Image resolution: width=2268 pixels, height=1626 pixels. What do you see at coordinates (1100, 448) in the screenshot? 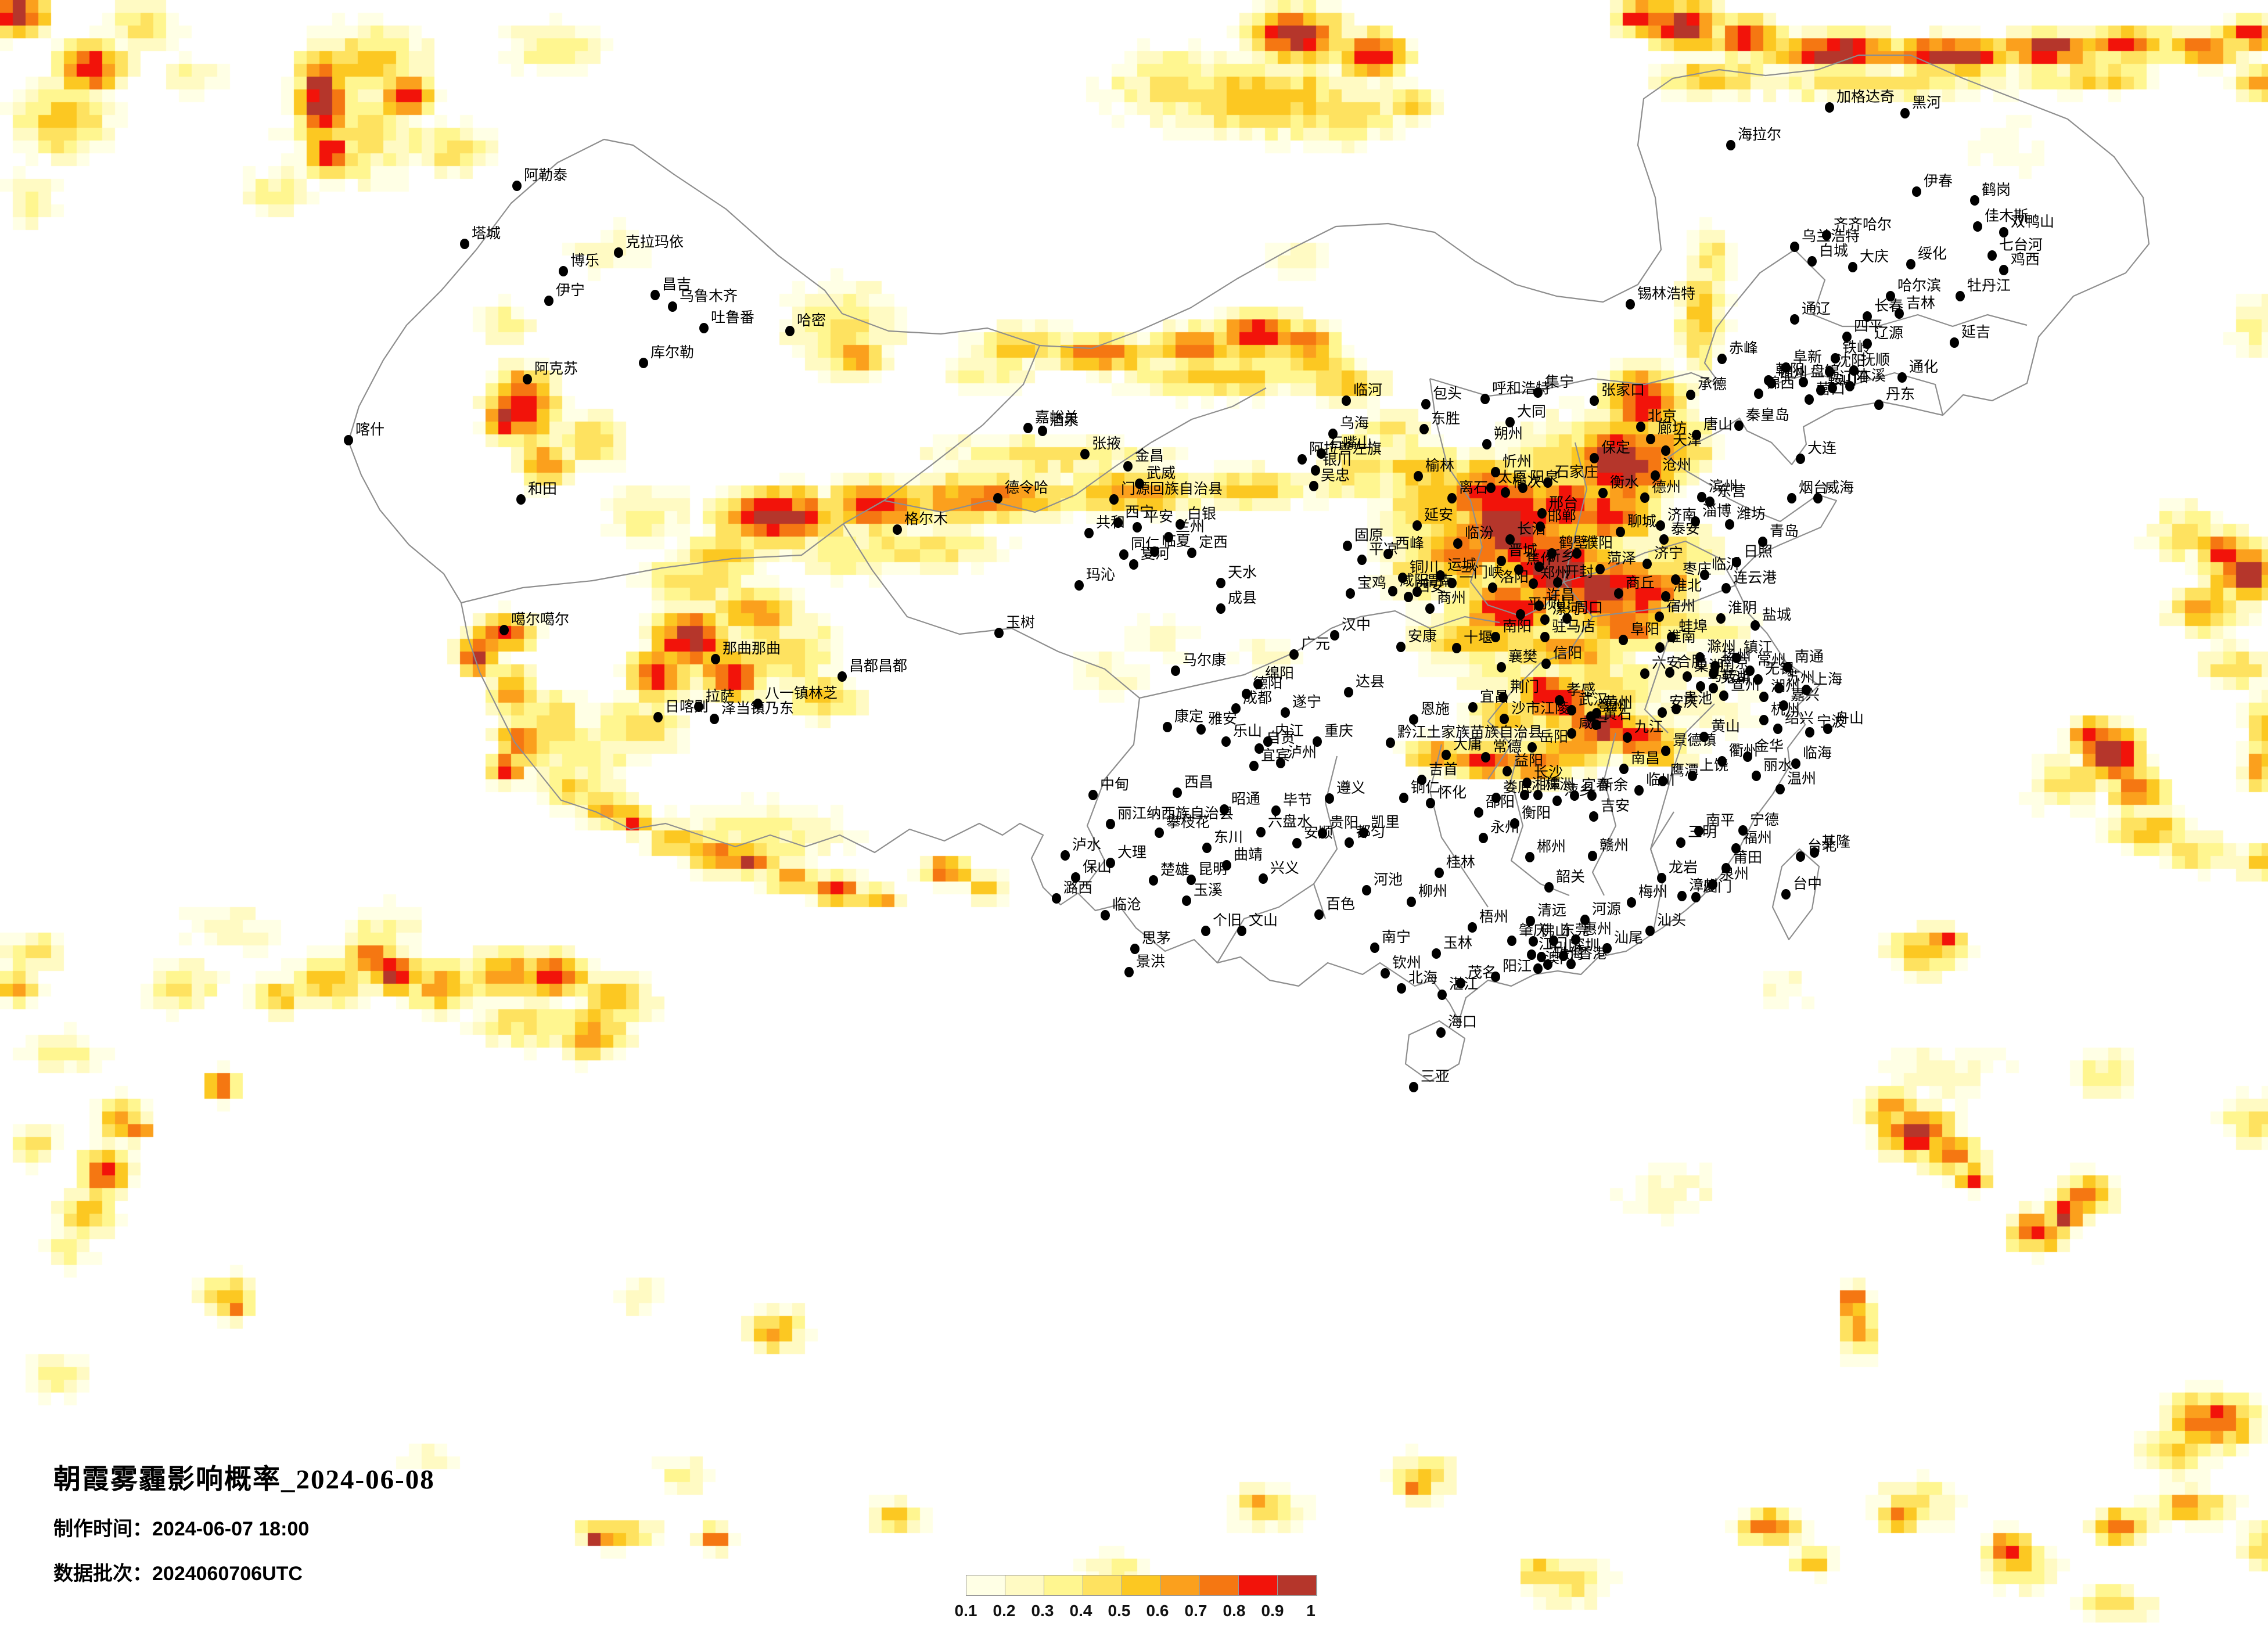
I see `city-marker: 张掖` at bounding box center [1100, 448].